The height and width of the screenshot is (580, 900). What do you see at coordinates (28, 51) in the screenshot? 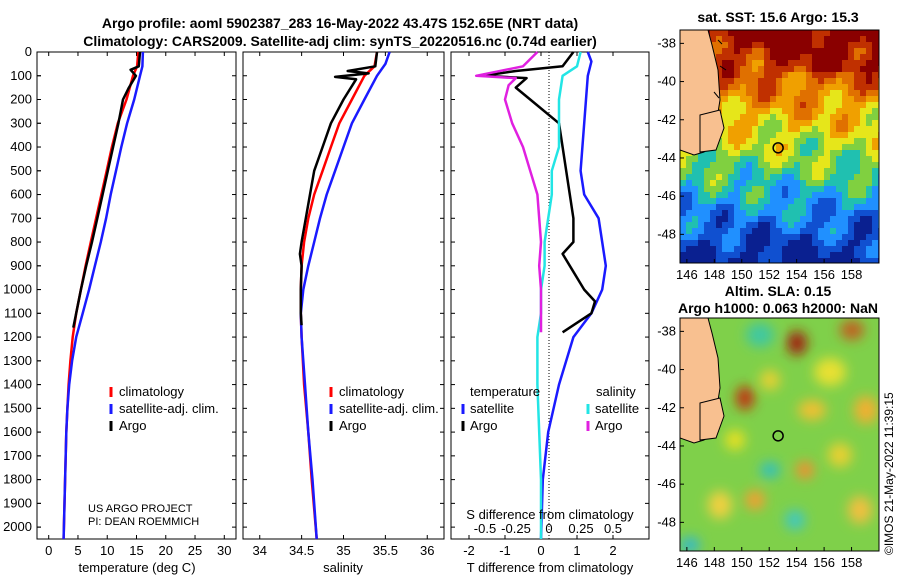
I see `y-tick-label: 0` at bounding box center [28, 51].